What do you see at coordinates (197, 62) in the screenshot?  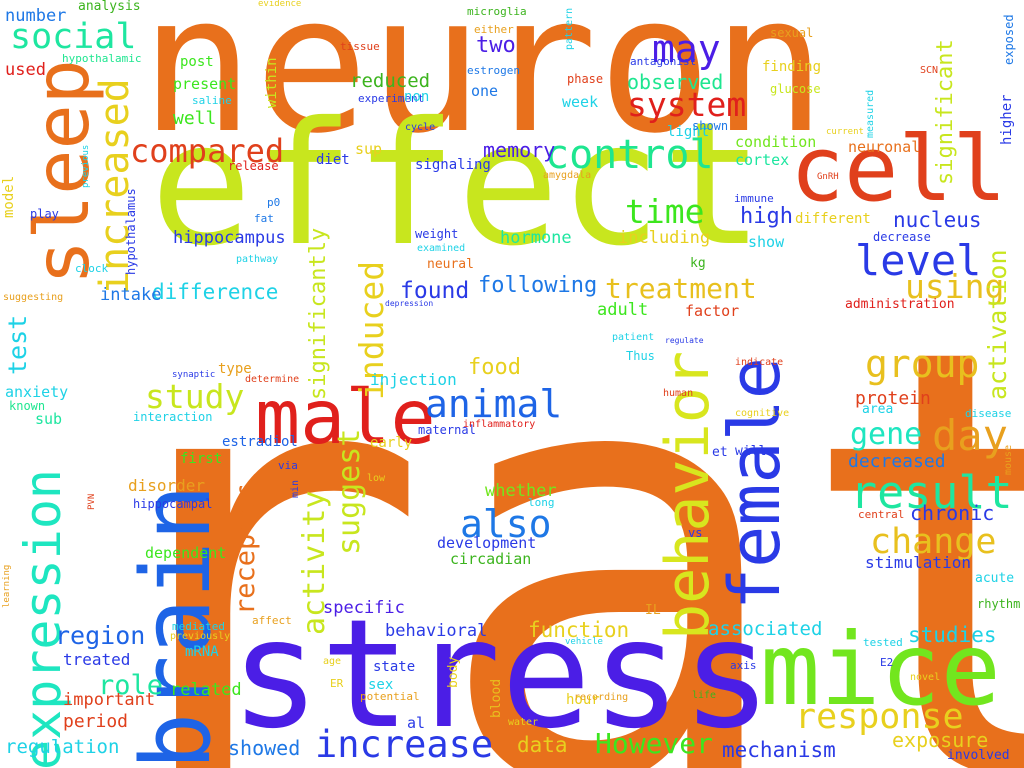 I see `word-post: post` at bounding box center [197, 62].